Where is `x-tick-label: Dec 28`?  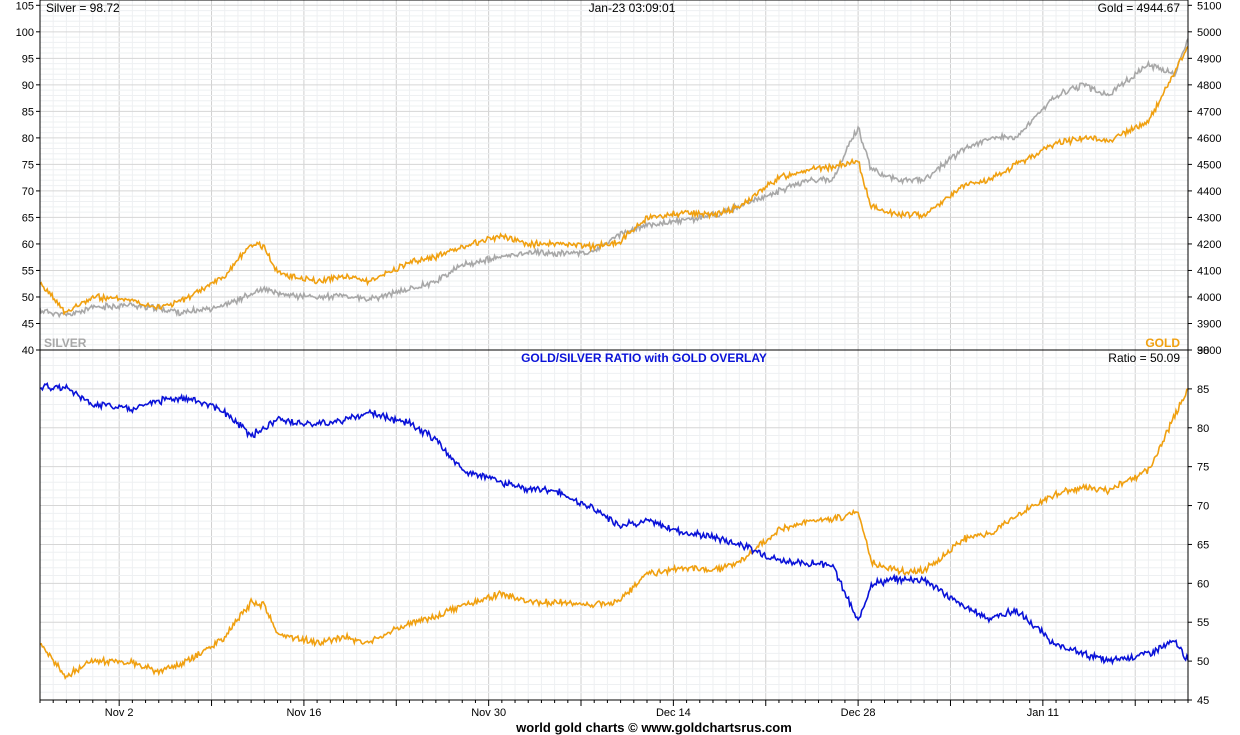 x-tick-label: Dec 28 is located at coordinates (858, 713).